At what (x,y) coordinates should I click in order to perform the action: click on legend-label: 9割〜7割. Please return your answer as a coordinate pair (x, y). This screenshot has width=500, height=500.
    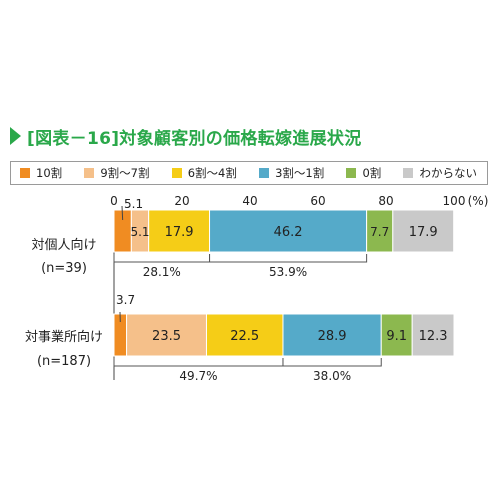
    Looking at the image, I should click on (125, 173).